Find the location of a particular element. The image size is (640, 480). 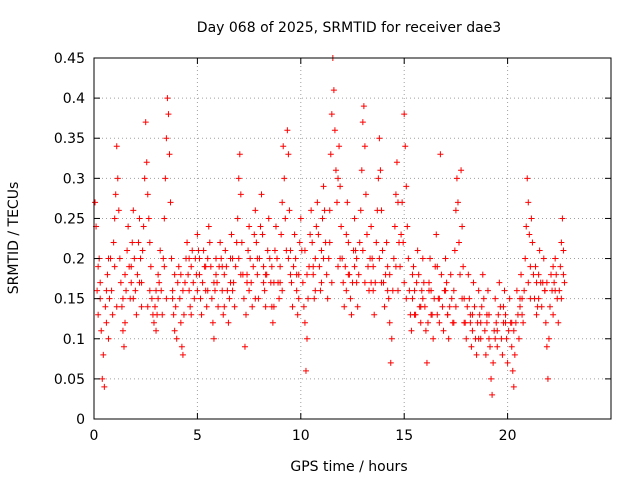

x-axis-label: GPS time / hours is located at coordinates (348, 467).